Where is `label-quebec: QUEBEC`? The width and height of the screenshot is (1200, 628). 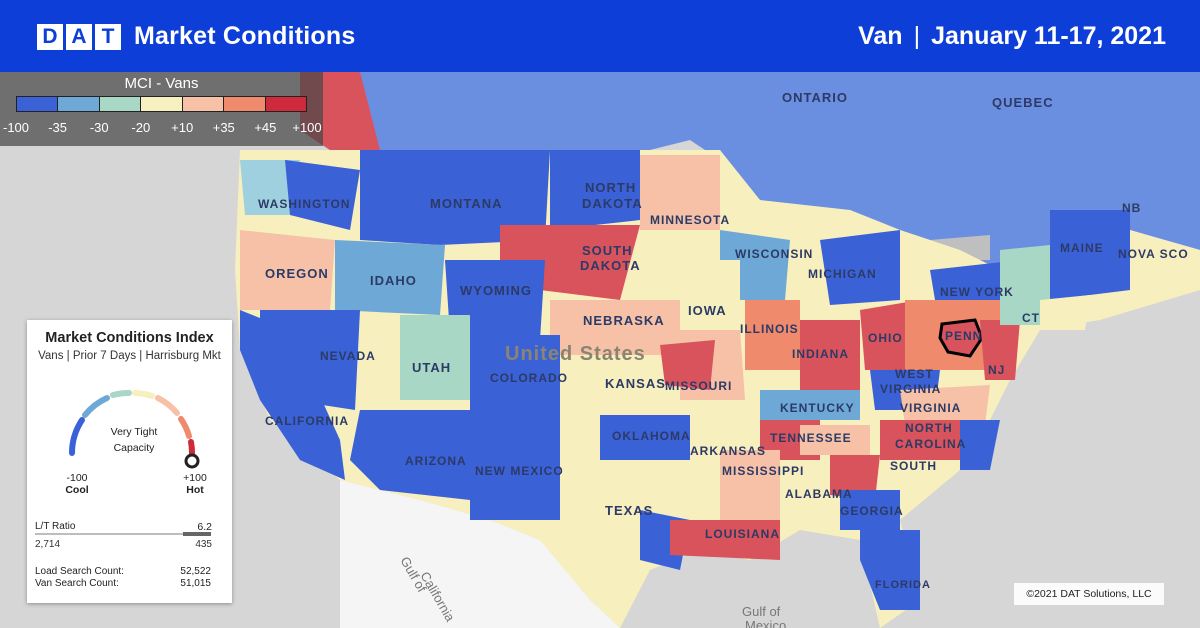 label-quebec: QUEBEC is located at coordinates (1023, 102).